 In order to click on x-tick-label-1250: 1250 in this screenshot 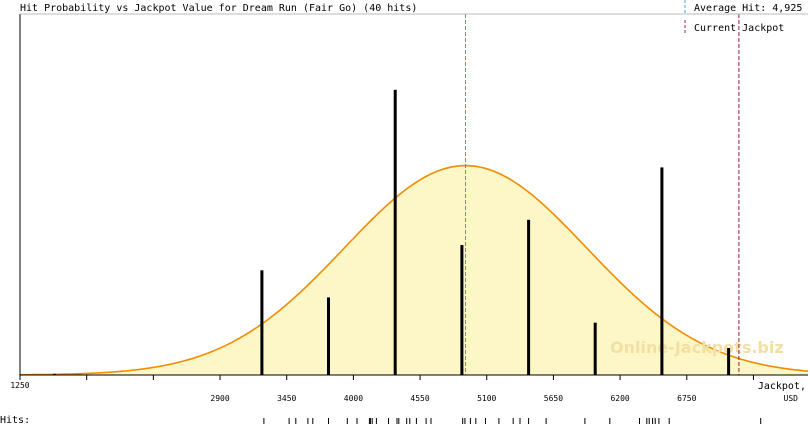, I will do `click(19, 385)`.